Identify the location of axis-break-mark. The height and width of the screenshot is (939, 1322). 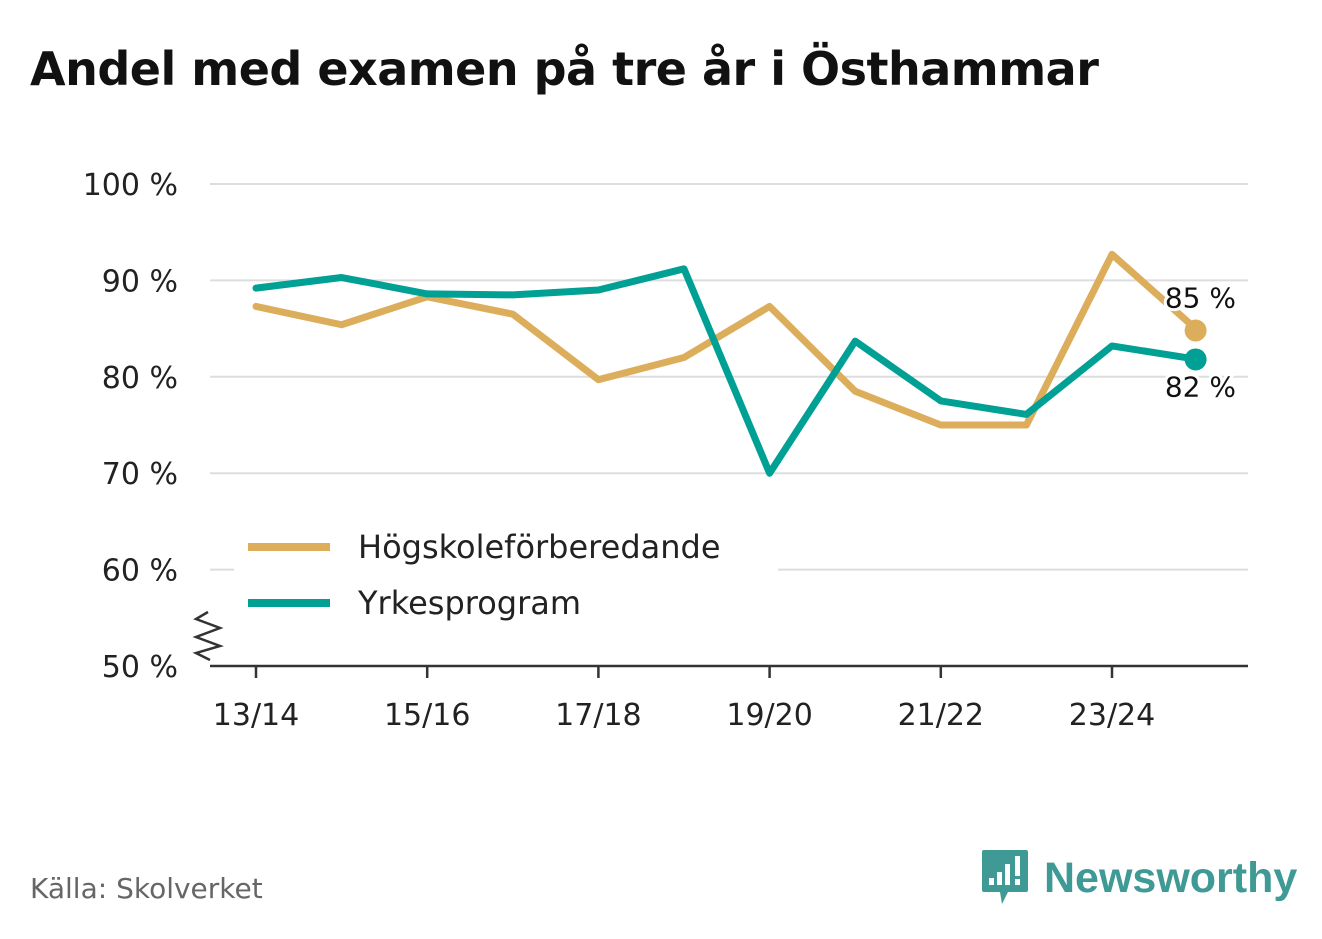
(208, 636).